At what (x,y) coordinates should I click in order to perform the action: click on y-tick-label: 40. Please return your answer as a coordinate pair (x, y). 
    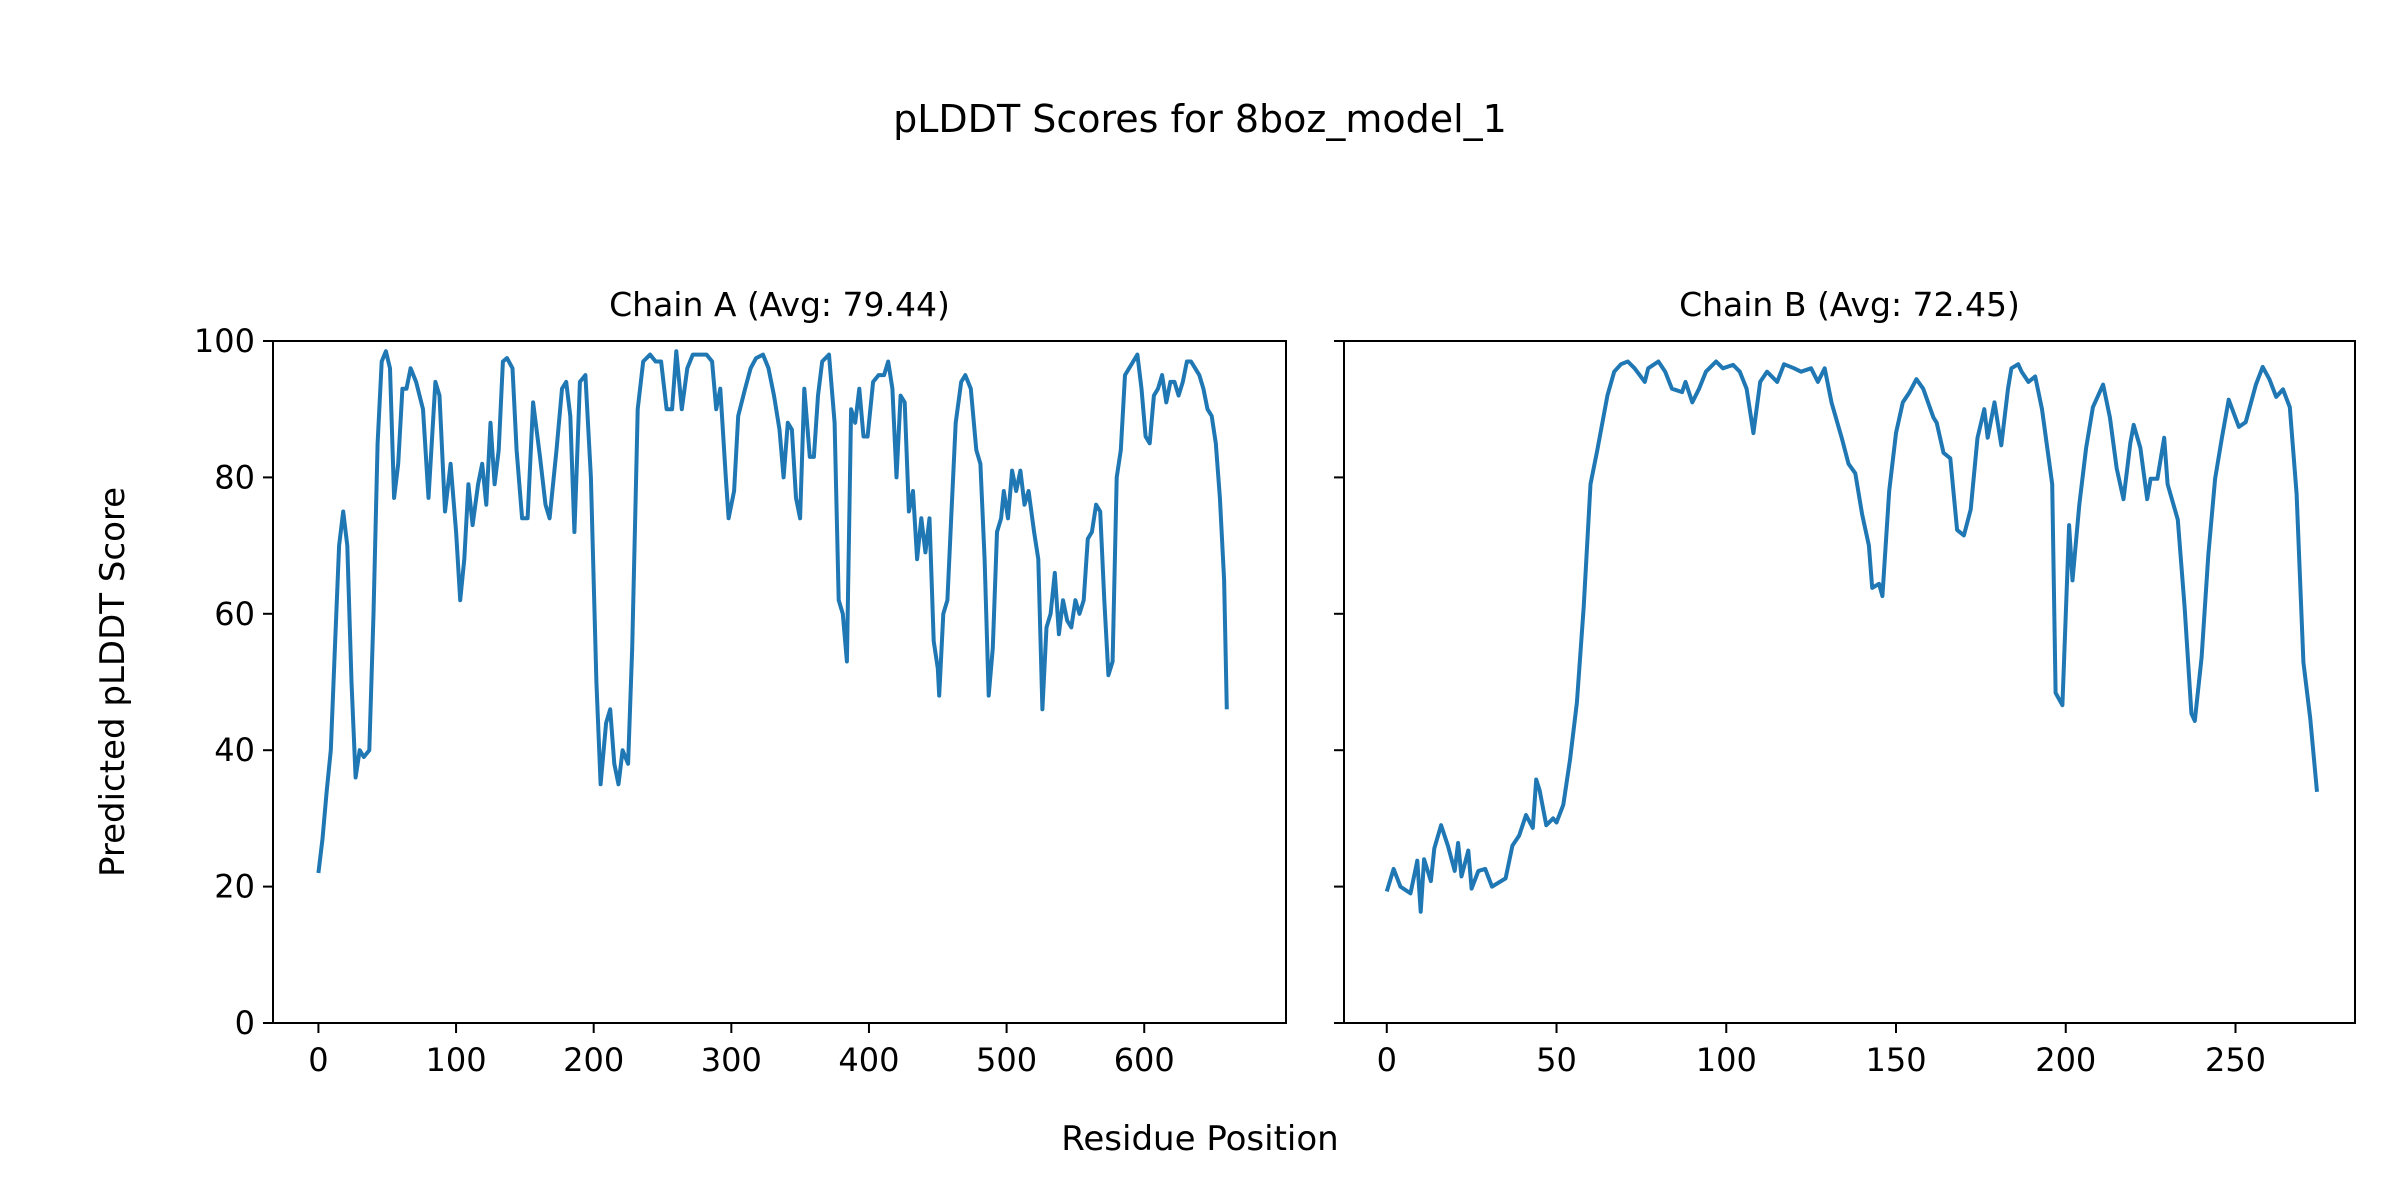
    Looking at the image, I should click on (234, 750).